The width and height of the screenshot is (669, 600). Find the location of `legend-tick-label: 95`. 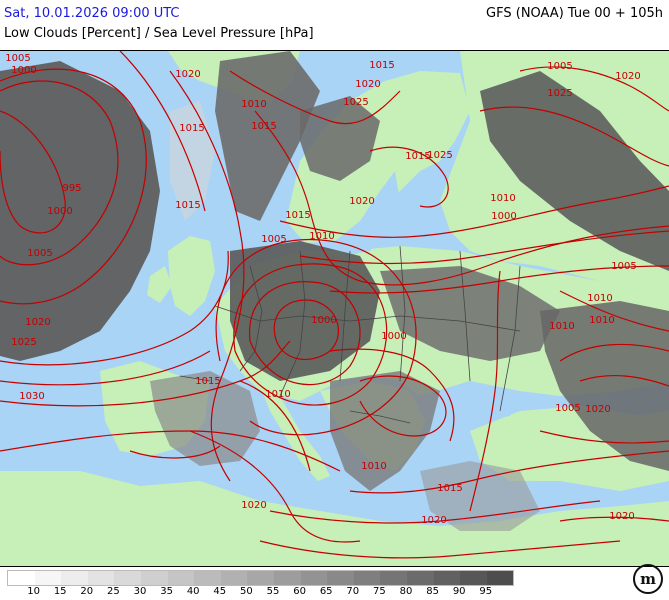

legend-tick-label: 95 is located at coordinates (486, 591).